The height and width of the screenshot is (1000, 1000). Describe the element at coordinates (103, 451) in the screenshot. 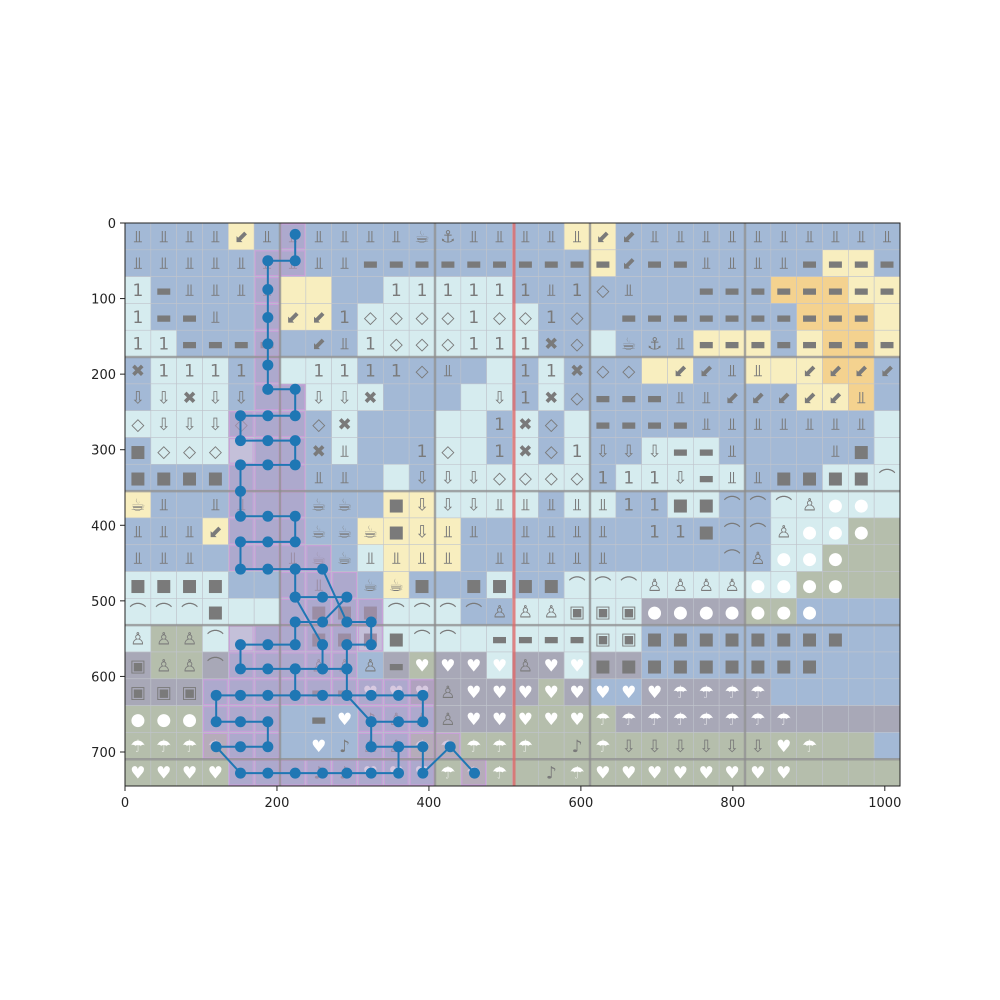

I see `y-tick-label: 300` at that location.